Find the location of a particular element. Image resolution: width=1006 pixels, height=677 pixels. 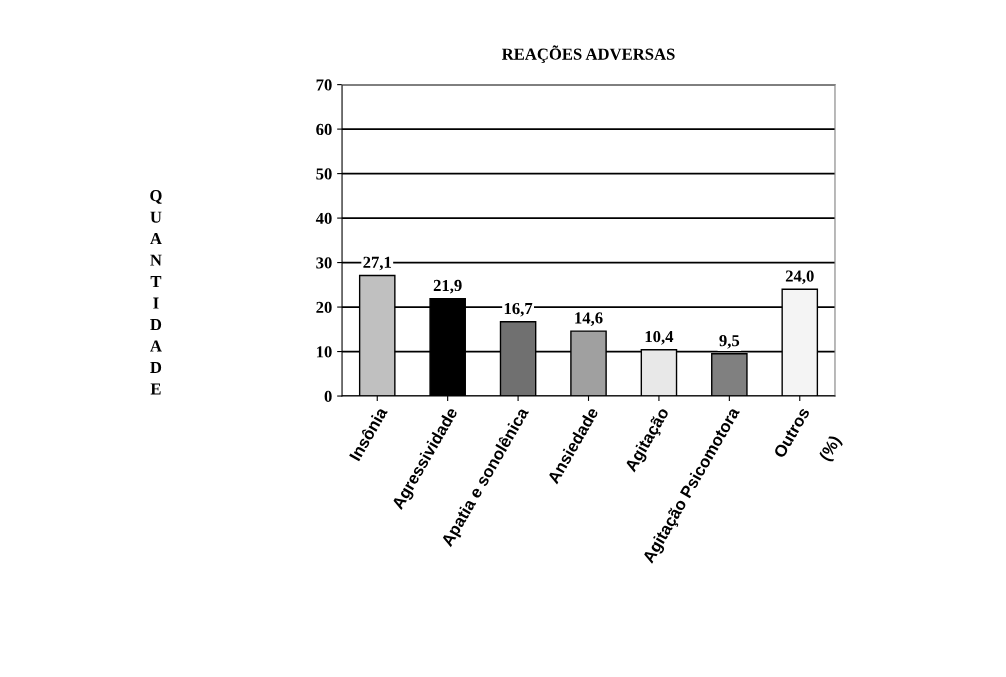

data-label: 16,7 is located at coordinates (518, 310).